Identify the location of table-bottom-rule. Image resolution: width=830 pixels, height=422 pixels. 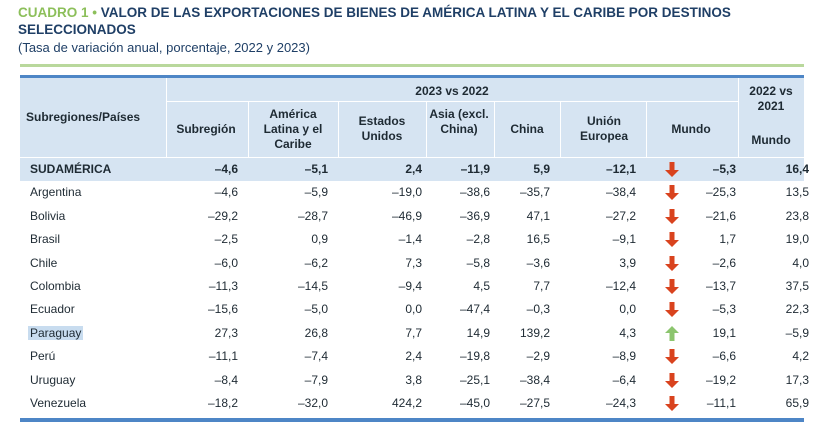
(412, 420).